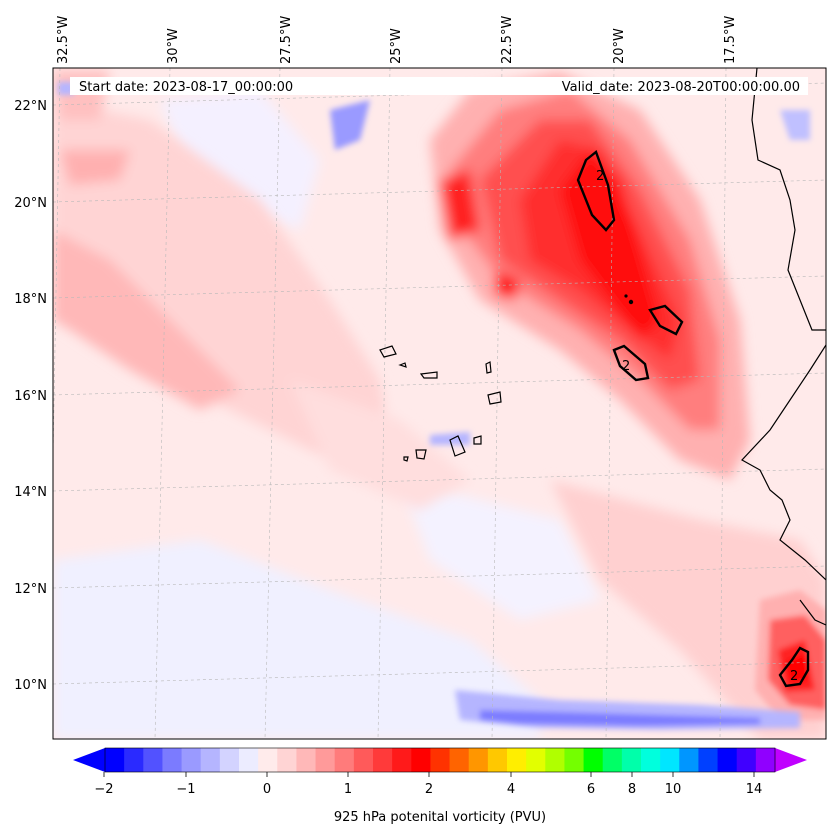 This screenshot has height=836, width=837. Describe the element at coordinates (89, 760) in the screenshot. I see `colorbar-extend-low` at that location.